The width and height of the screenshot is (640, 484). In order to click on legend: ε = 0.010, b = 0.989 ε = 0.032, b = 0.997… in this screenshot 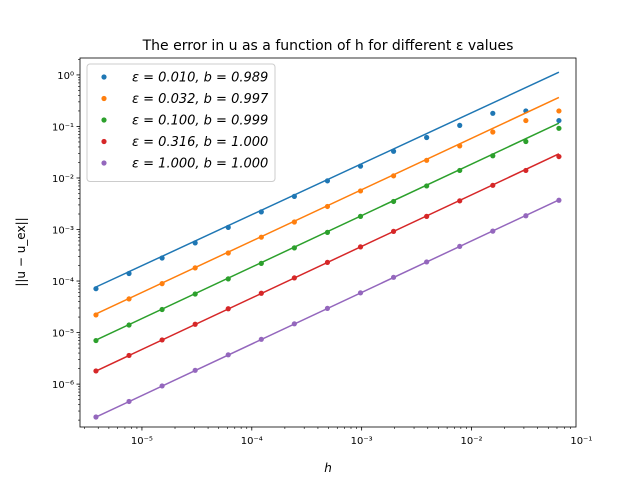, I will do `click(181, 122)`.